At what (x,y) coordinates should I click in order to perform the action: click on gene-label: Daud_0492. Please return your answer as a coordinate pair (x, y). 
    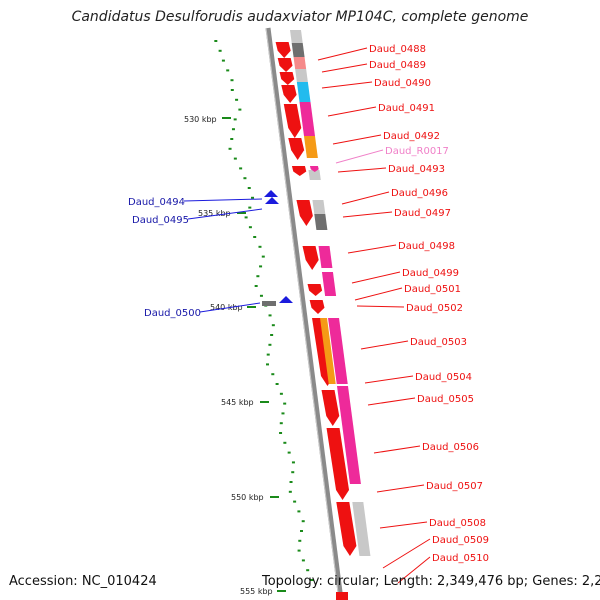
    Looking at the image, I should click on (411, 136).